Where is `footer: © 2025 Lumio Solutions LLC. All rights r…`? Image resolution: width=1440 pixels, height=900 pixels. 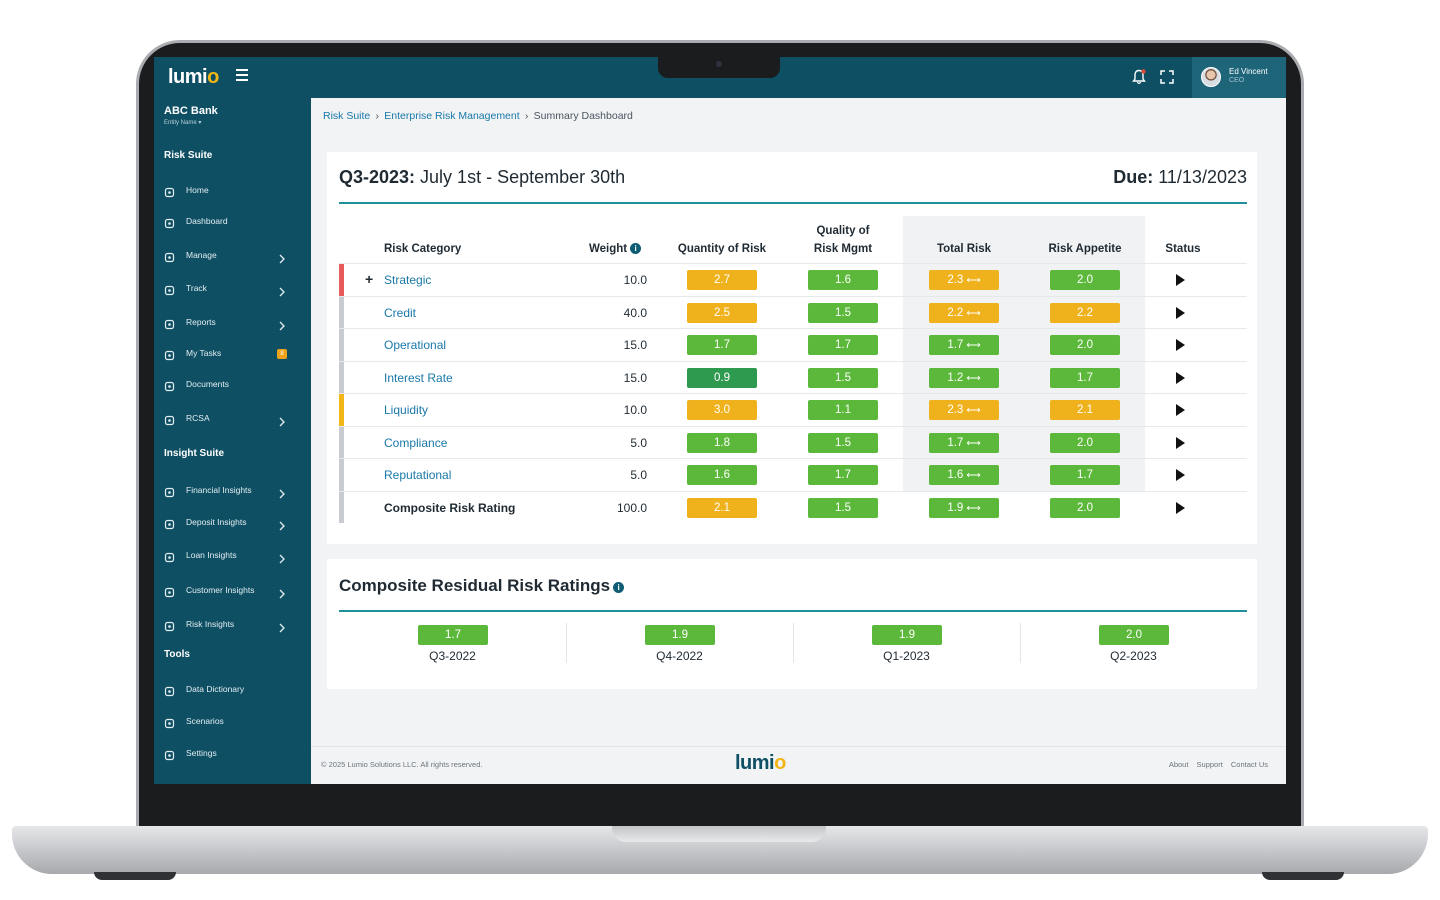
footer: © 2025 Lumio Solutions LLC. All rights r… is located at coordinates (798, 765).